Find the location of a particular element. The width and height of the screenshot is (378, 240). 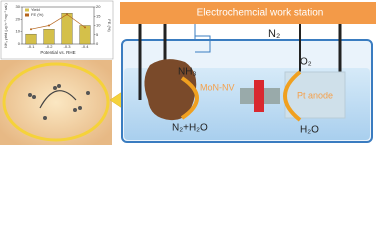

x-tick-label: -0.2 is located at coordinates (50, 46).